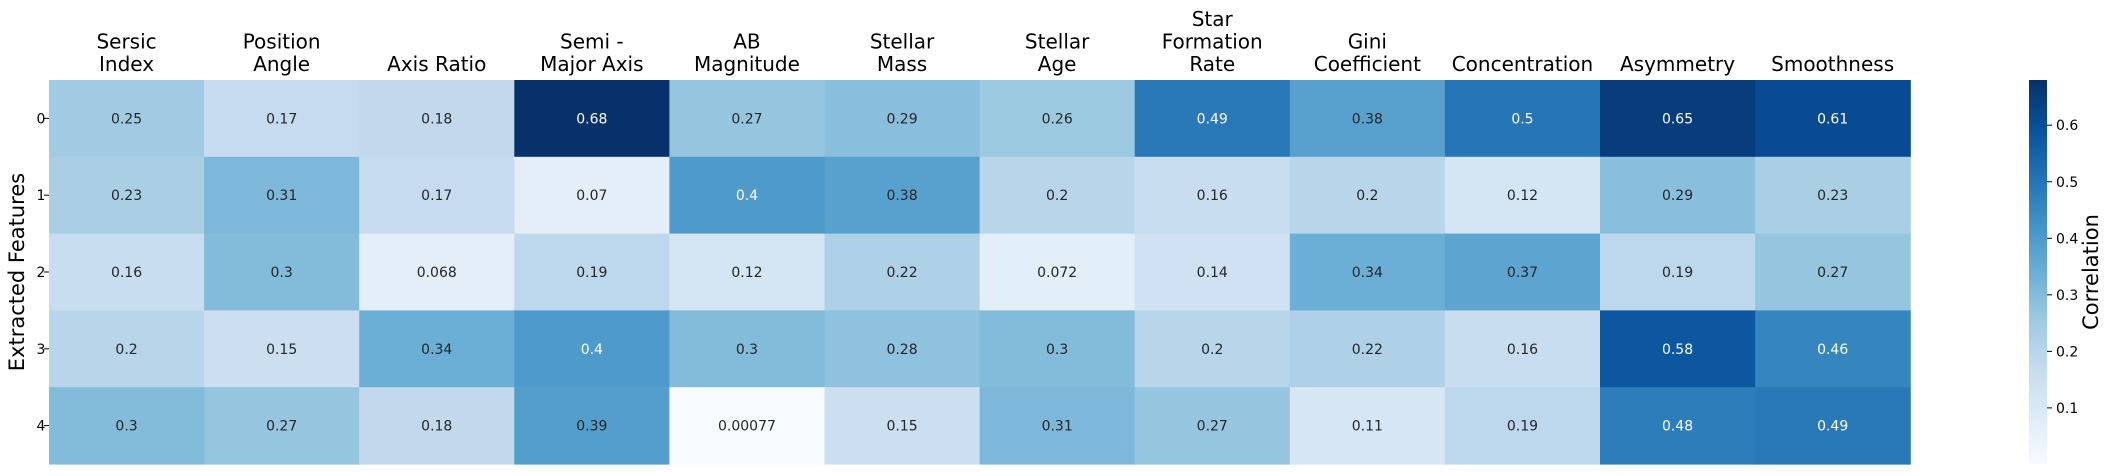 This screenshot has width=2112, height=476. I want to click on heatmap-cell-value: 0.12, so click(1522, 196).